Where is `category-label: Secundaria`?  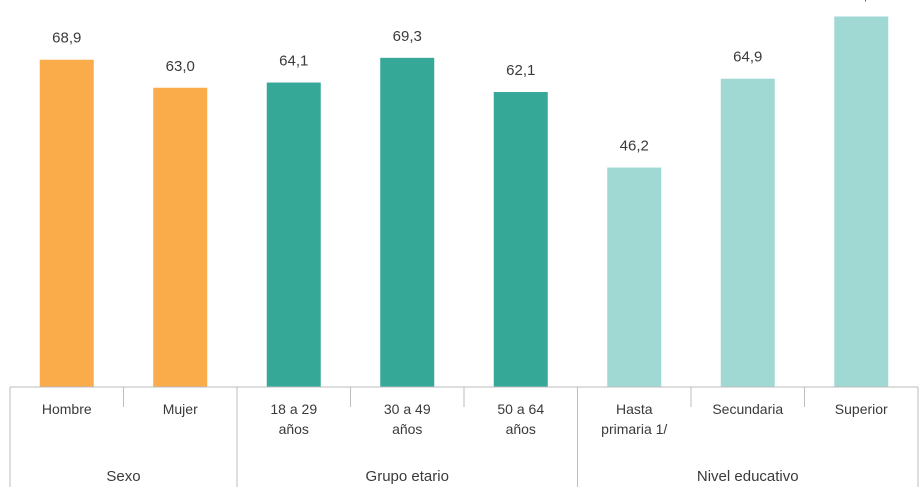 category-label: Secundaria is located at coordinates (747, 409).